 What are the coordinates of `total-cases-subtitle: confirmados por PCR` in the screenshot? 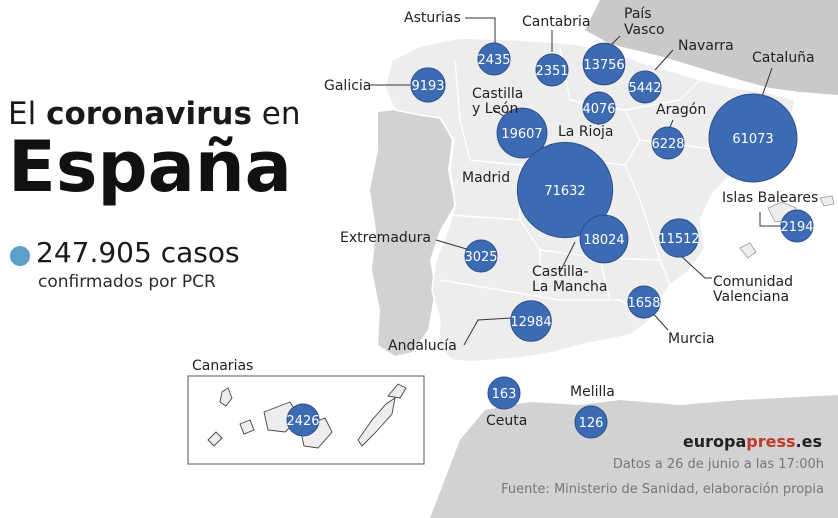 It's located at (127, 282).